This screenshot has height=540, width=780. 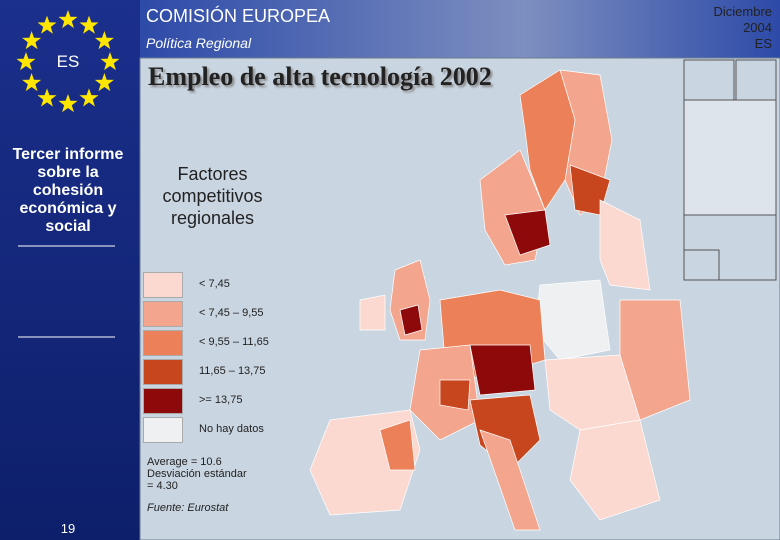 I want to click on legend-item: >= 13,75, so click(x=243, y=401).